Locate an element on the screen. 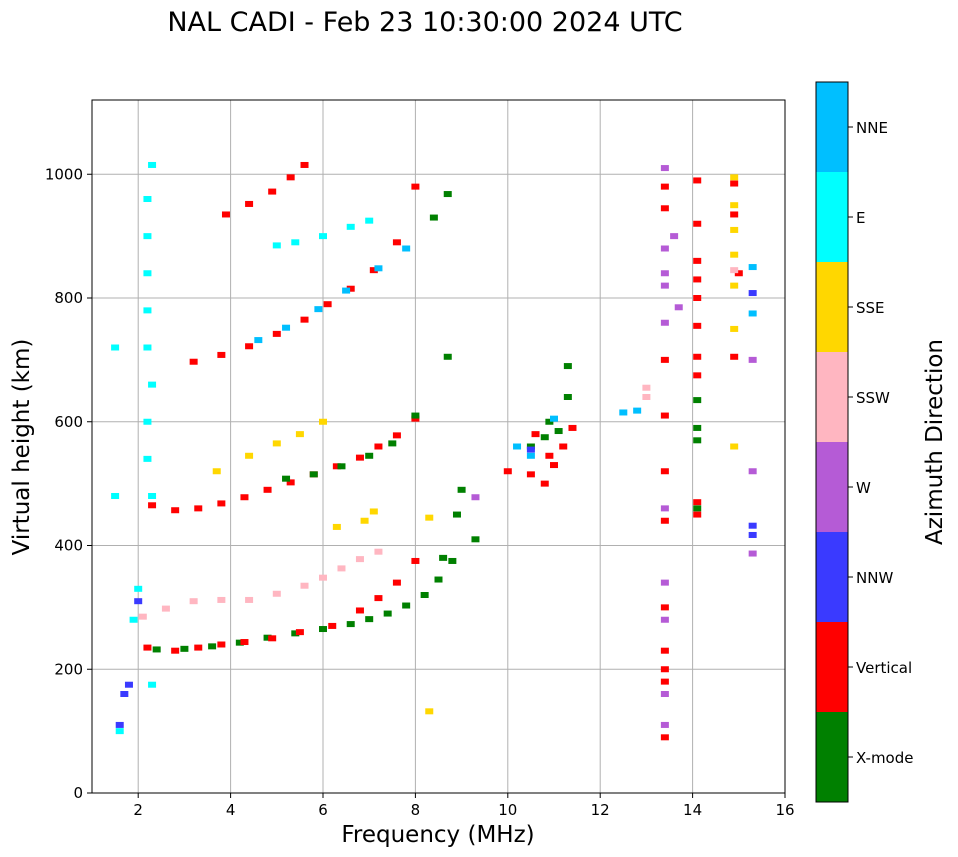 This screenshot has height=857, width=958. colorbar-segment-nne is located at coordinates (832, 127).